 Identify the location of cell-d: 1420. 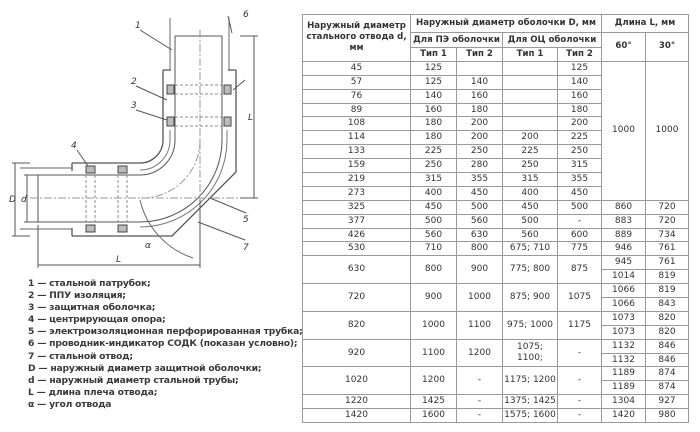
(356, 416).